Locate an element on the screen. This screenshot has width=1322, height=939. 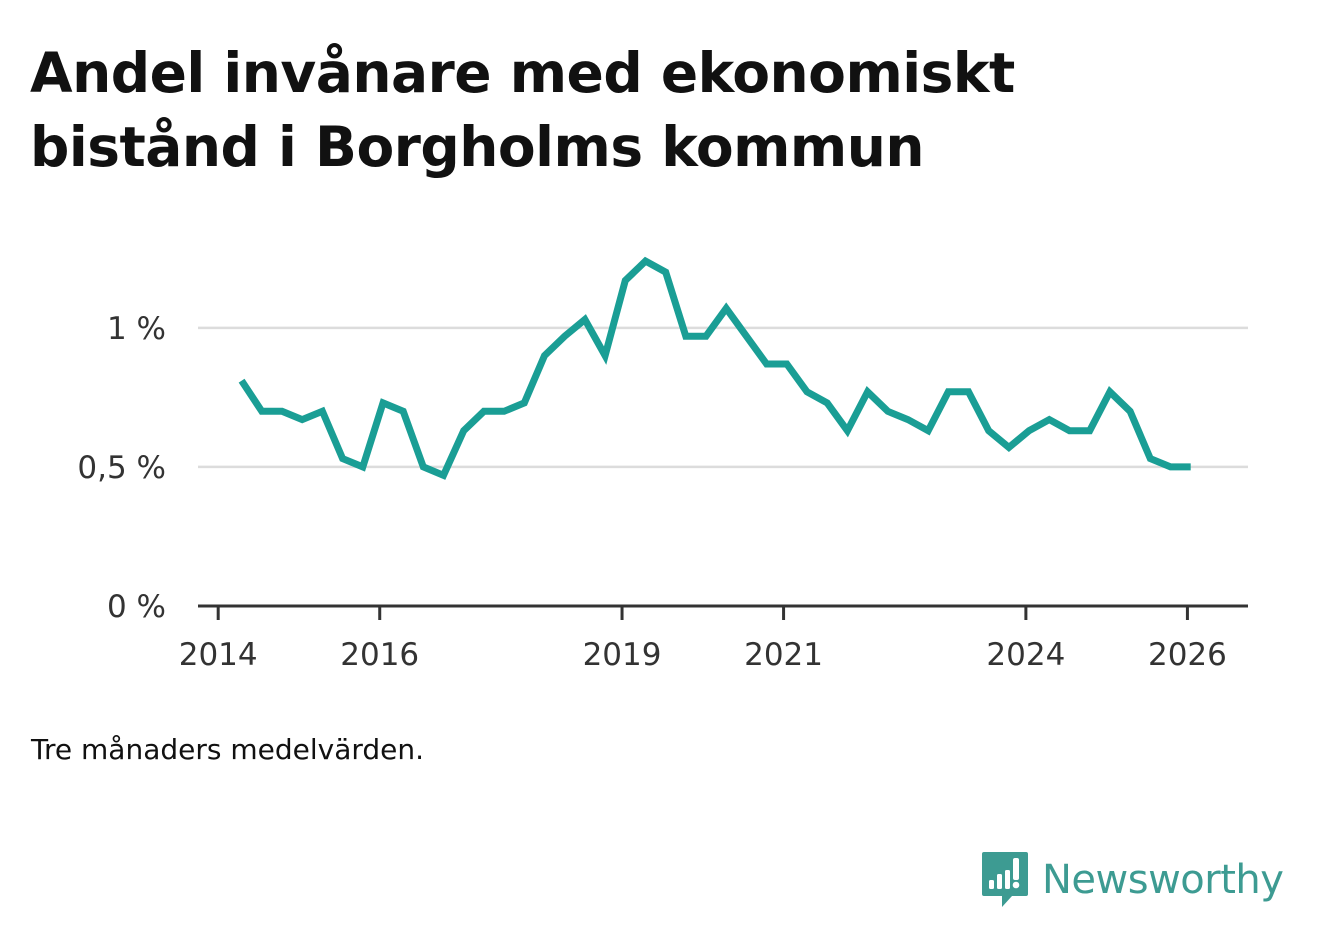
grid-lines is located at coordinates (723, 397).